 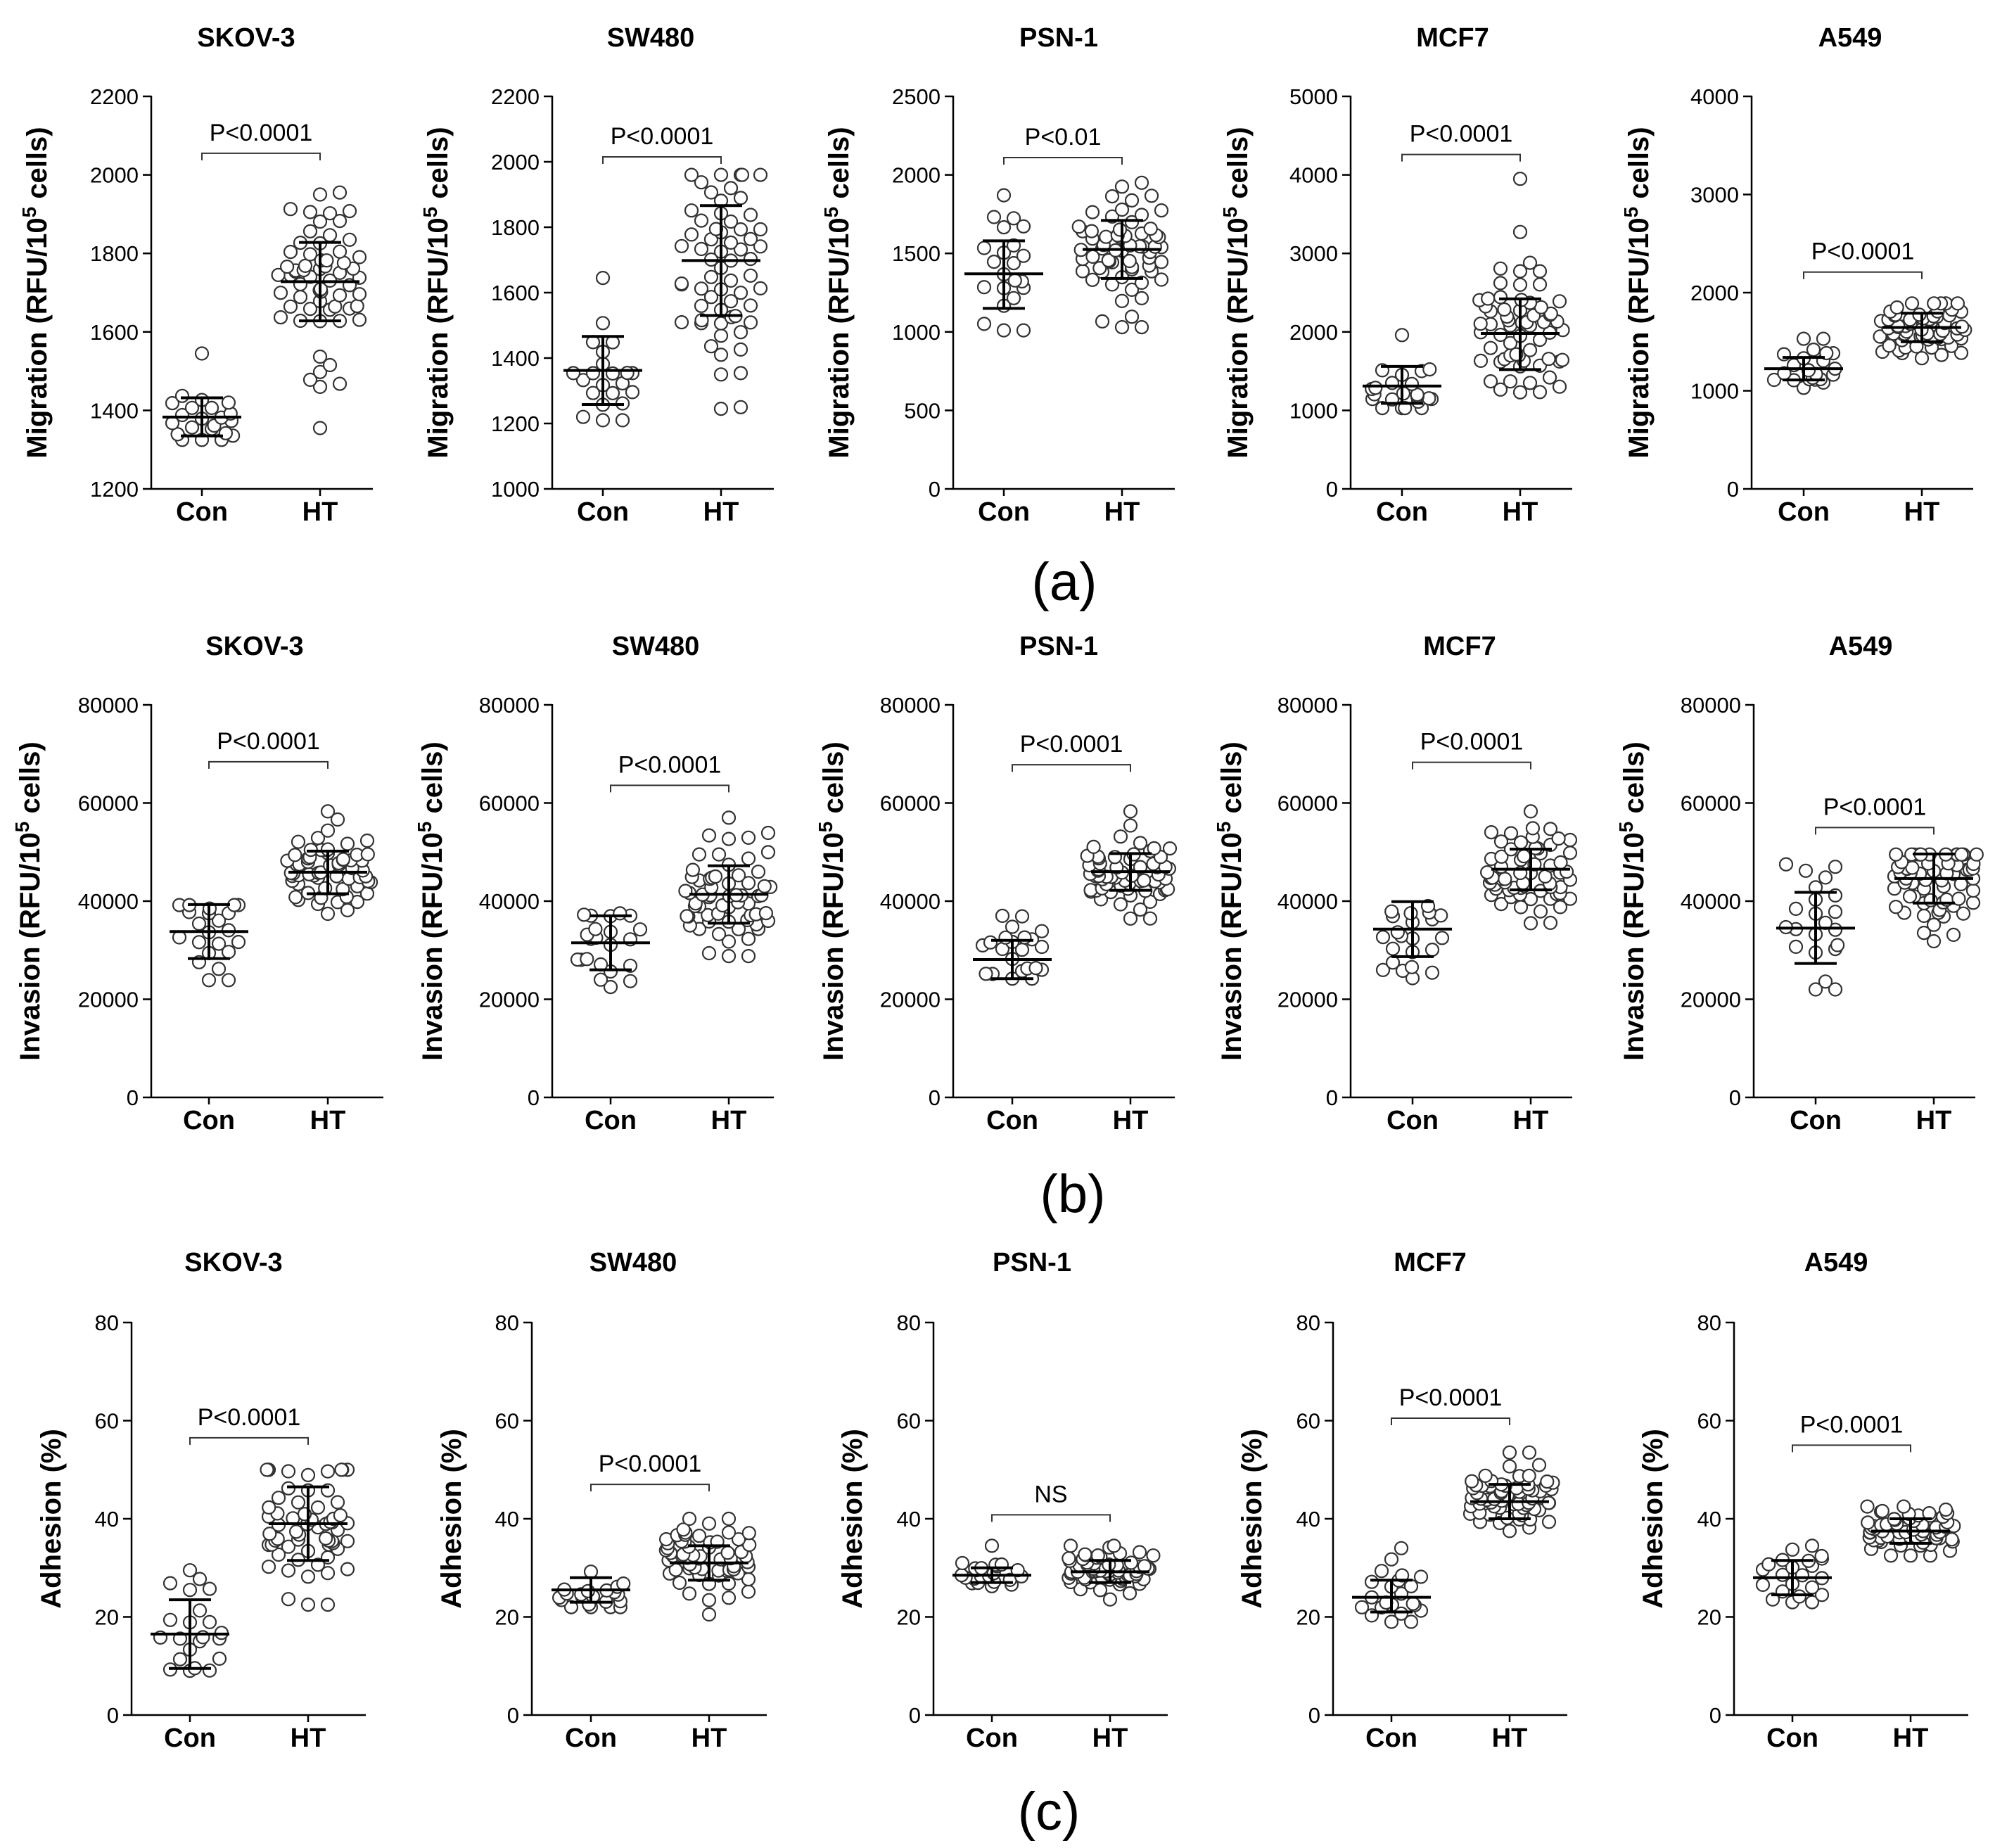 What do you see at coordinates (1313, 96) in the screenshot?
I see `y-tick-label: 5000` at bounding box center [1313, 96].